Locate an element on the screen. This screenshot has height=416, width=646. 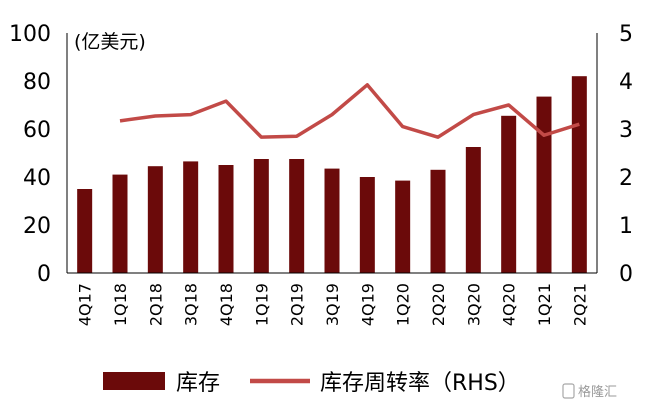
bar-4Q18 is located at coordinates (226, 219).